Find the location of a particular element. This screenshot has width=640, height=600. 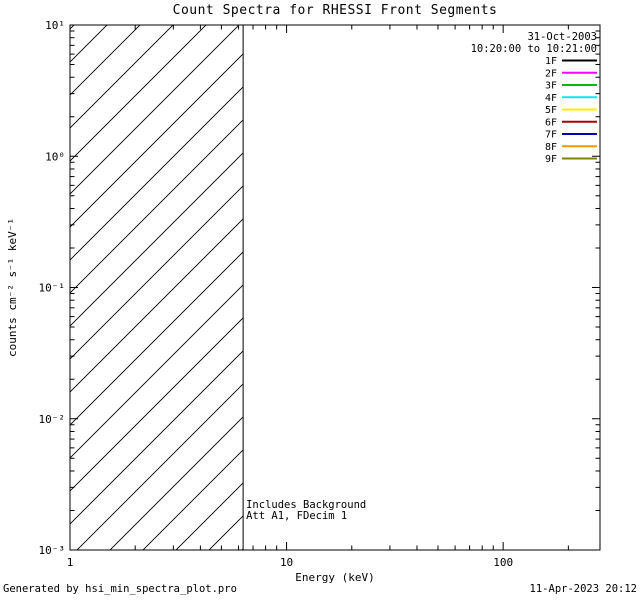

generation-timestamp: 11-Apr-2023 20:12 is located at coordinates (583, 589).